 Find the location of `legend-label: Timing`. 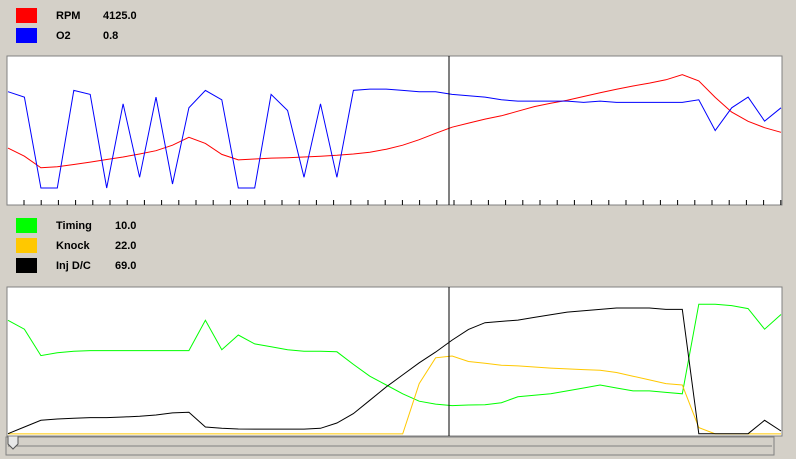

legend-label: Timing is located at coordinates (74, 226).